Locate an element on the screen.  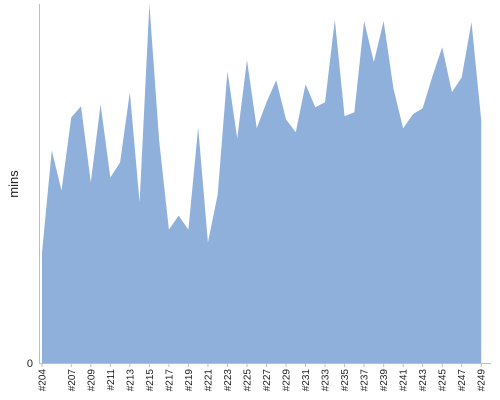
x-tick-label: #221 is located at coordinates (208, 380).